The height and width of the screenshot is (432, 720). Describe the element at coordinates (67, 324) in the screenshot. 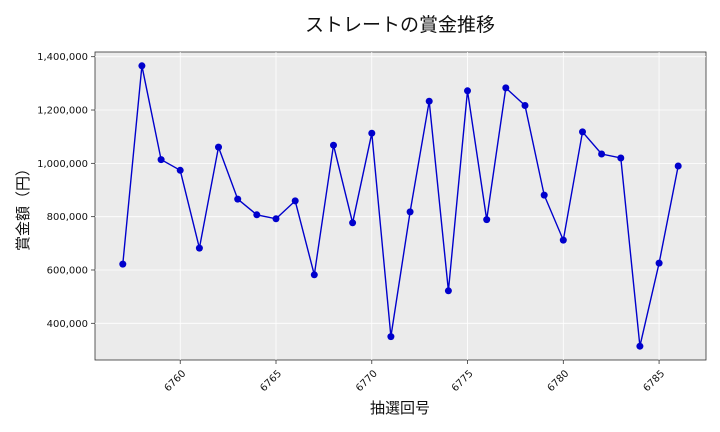

I see `y-tick-label: 400,000` at that location.